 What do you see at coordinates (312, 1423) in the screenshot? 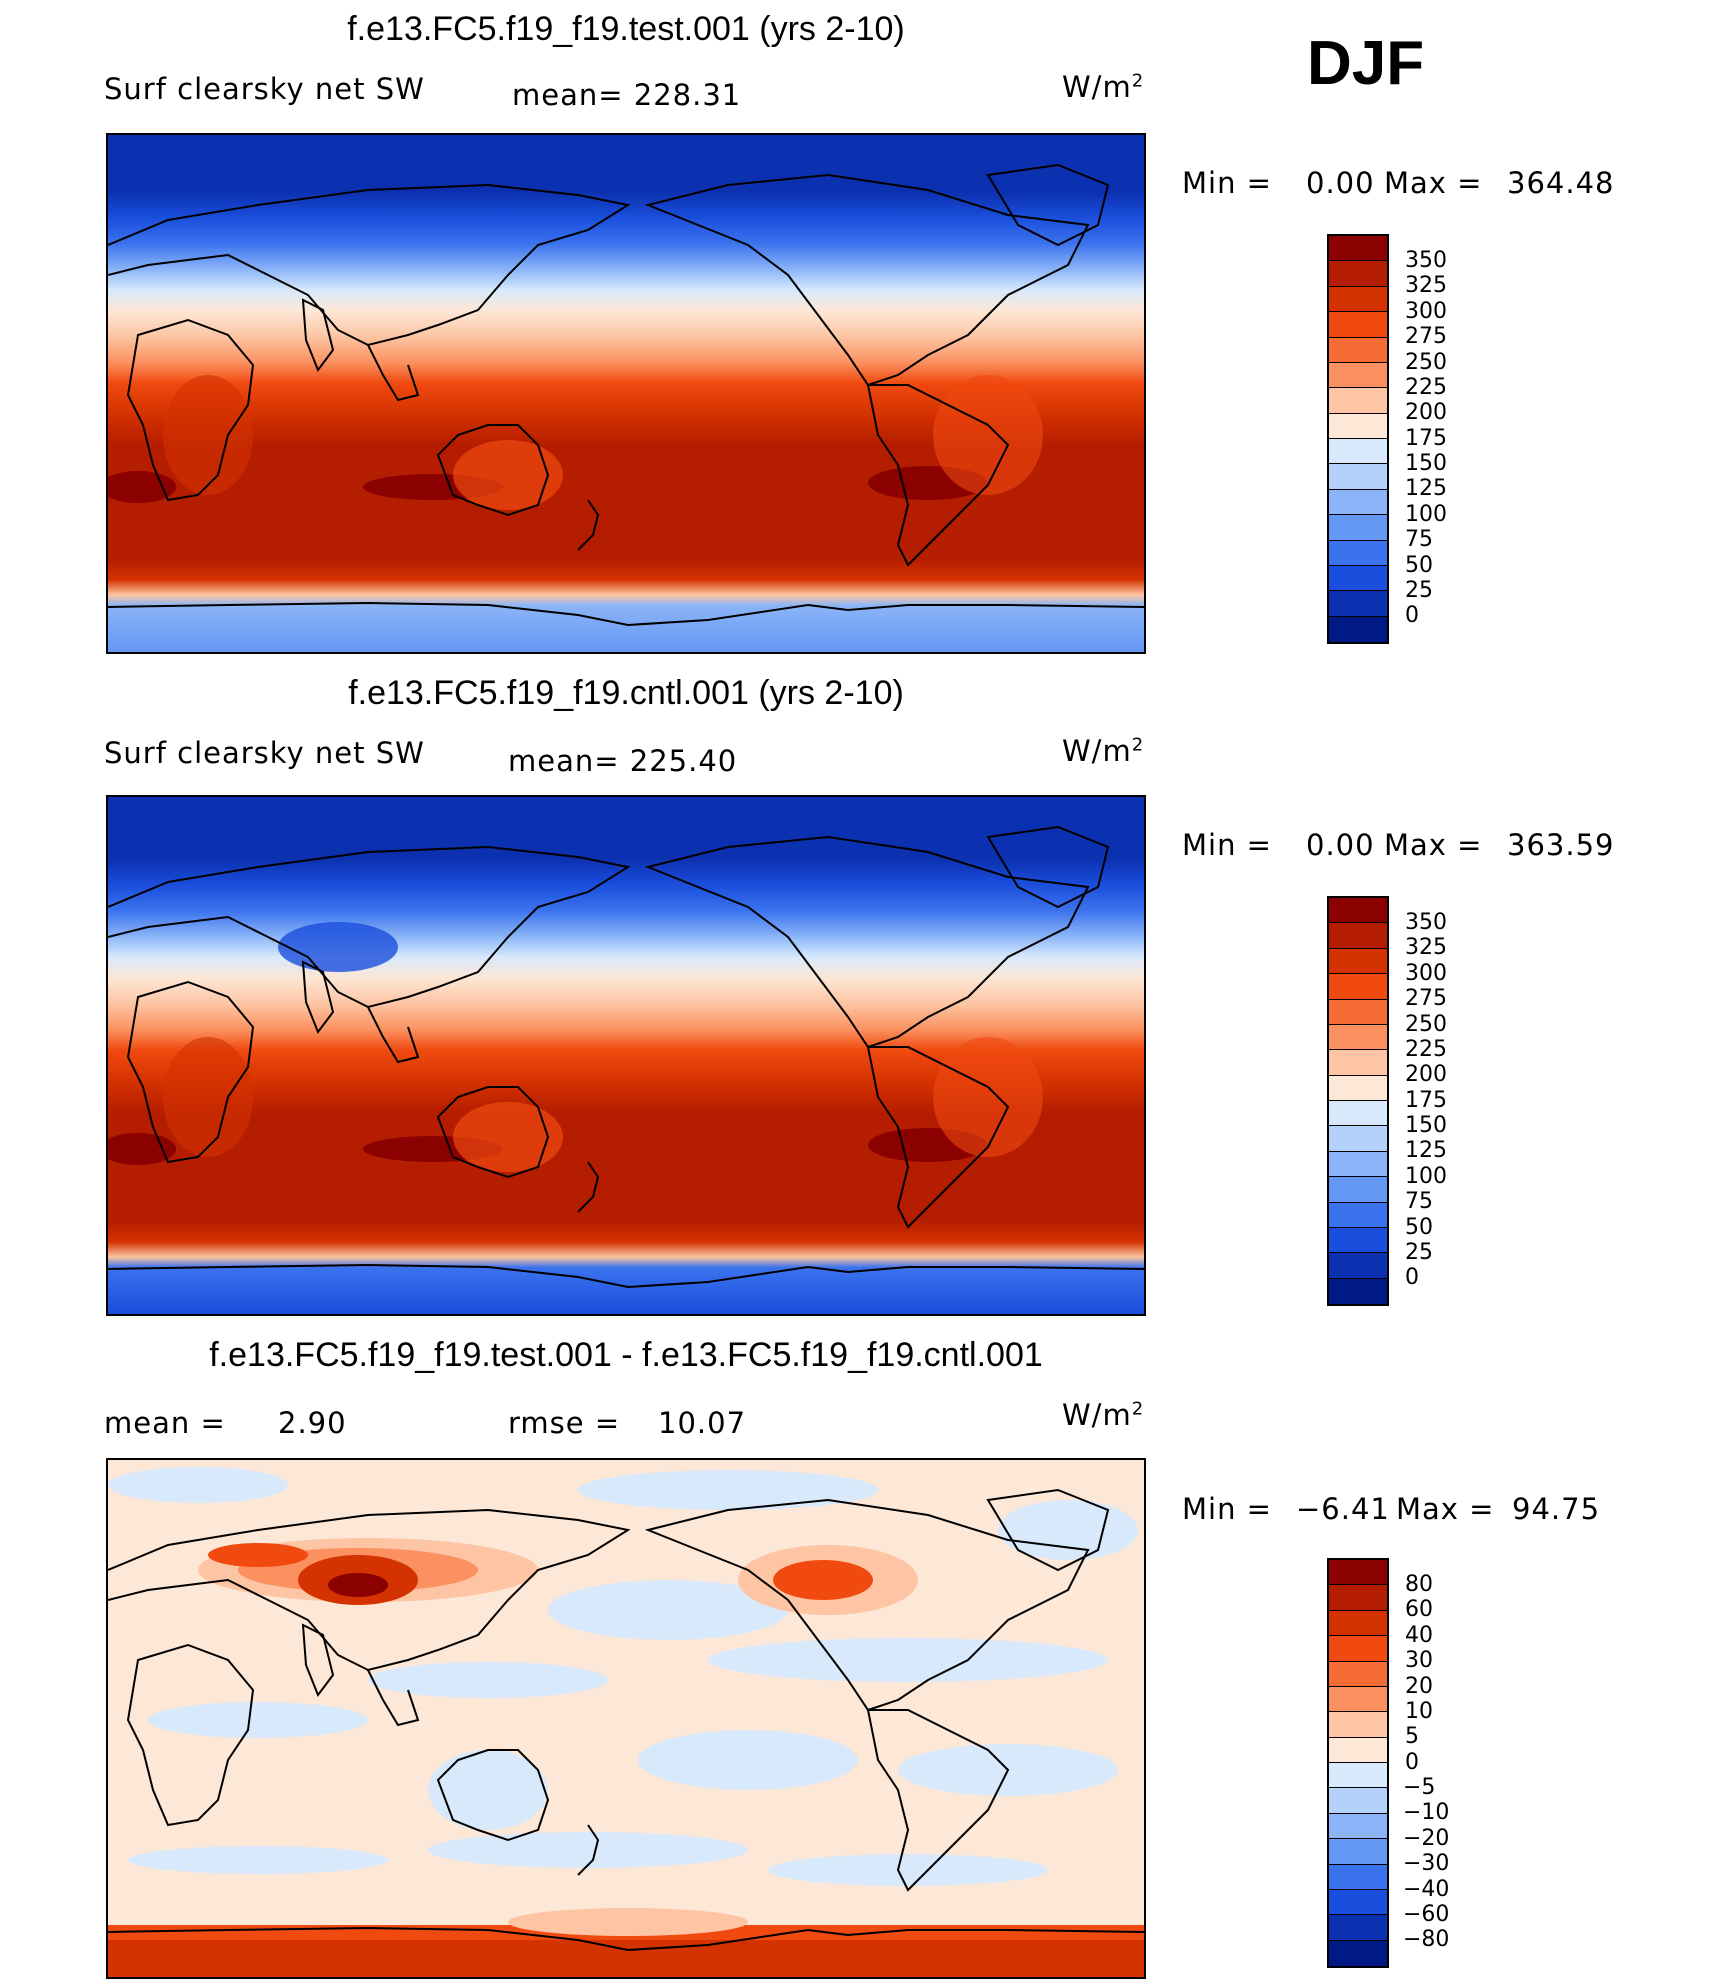
I see `panel-3-mean-value: 2.90` at bounding box center [312, 1423].